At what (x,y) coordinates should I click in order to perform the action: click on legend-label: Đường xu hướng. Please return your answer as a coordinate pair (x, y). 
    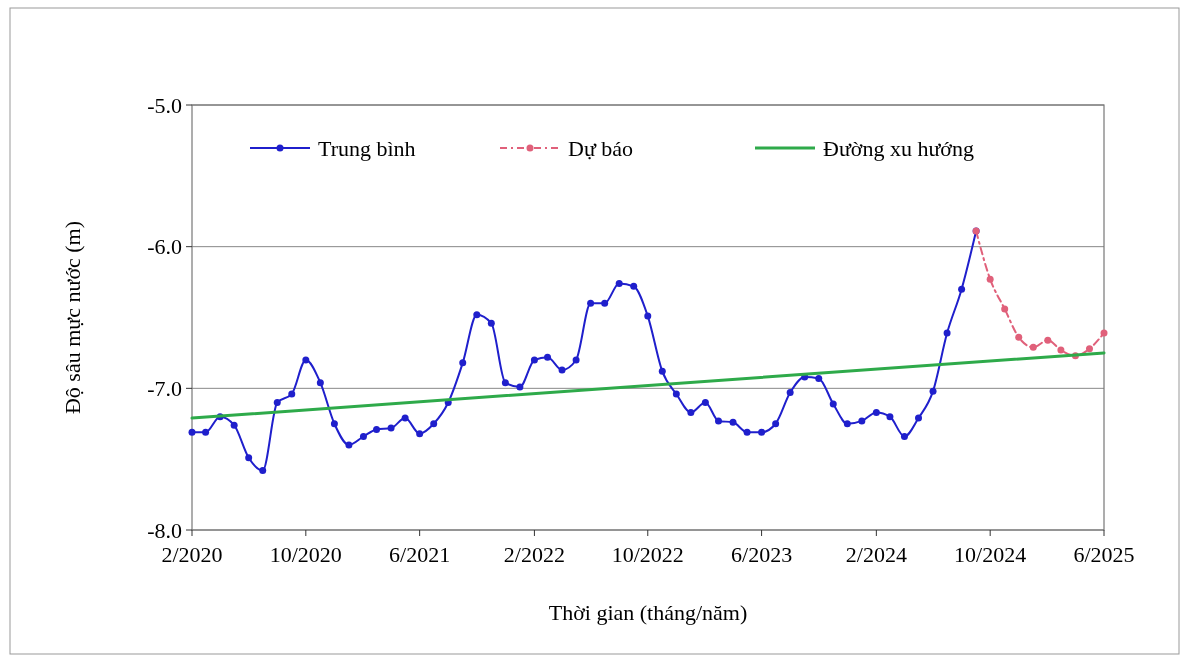
    Looking at the image, I should click on (899, 148).